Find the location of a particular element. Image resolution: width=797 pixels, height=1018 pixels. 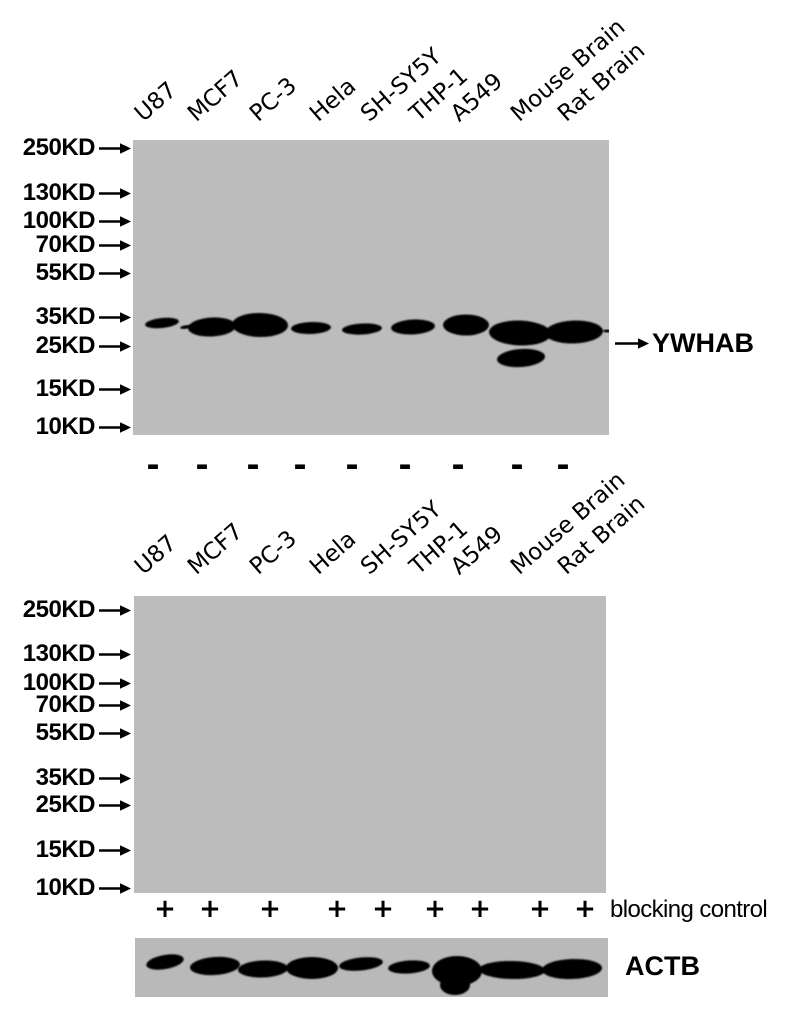

ywhab-arrow-icon is located at coordinates (632, 343).